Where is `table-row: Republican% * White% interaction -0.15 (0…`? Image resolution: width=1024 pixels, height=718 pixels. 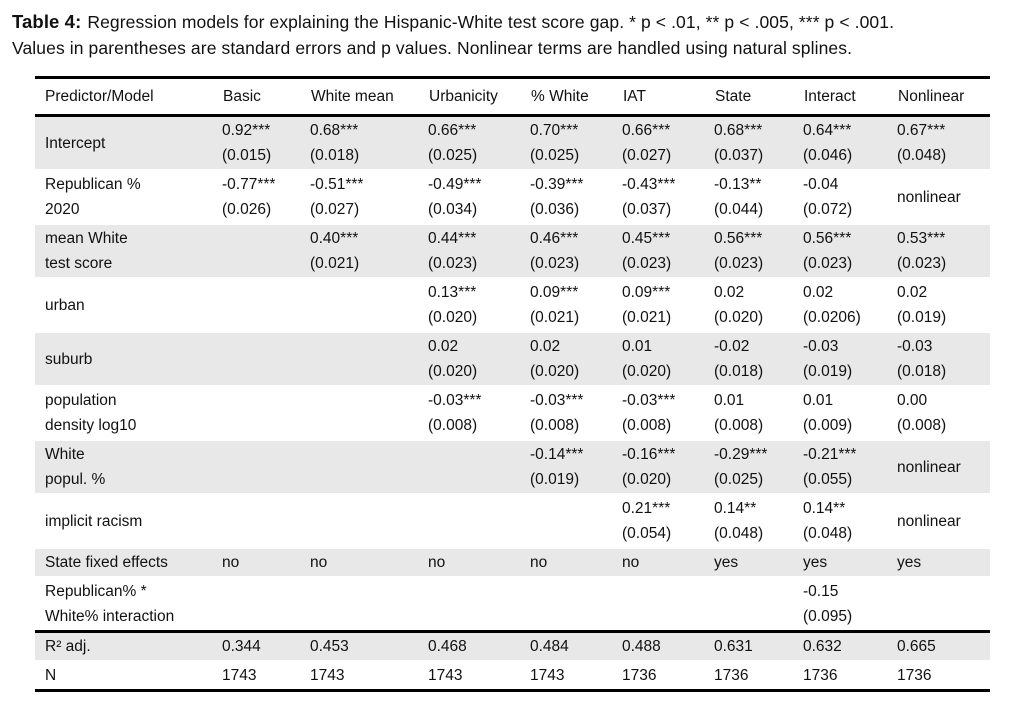 table-row: Republican% * White% interaction -0.15 (0… is located at coordinates (512, 604).